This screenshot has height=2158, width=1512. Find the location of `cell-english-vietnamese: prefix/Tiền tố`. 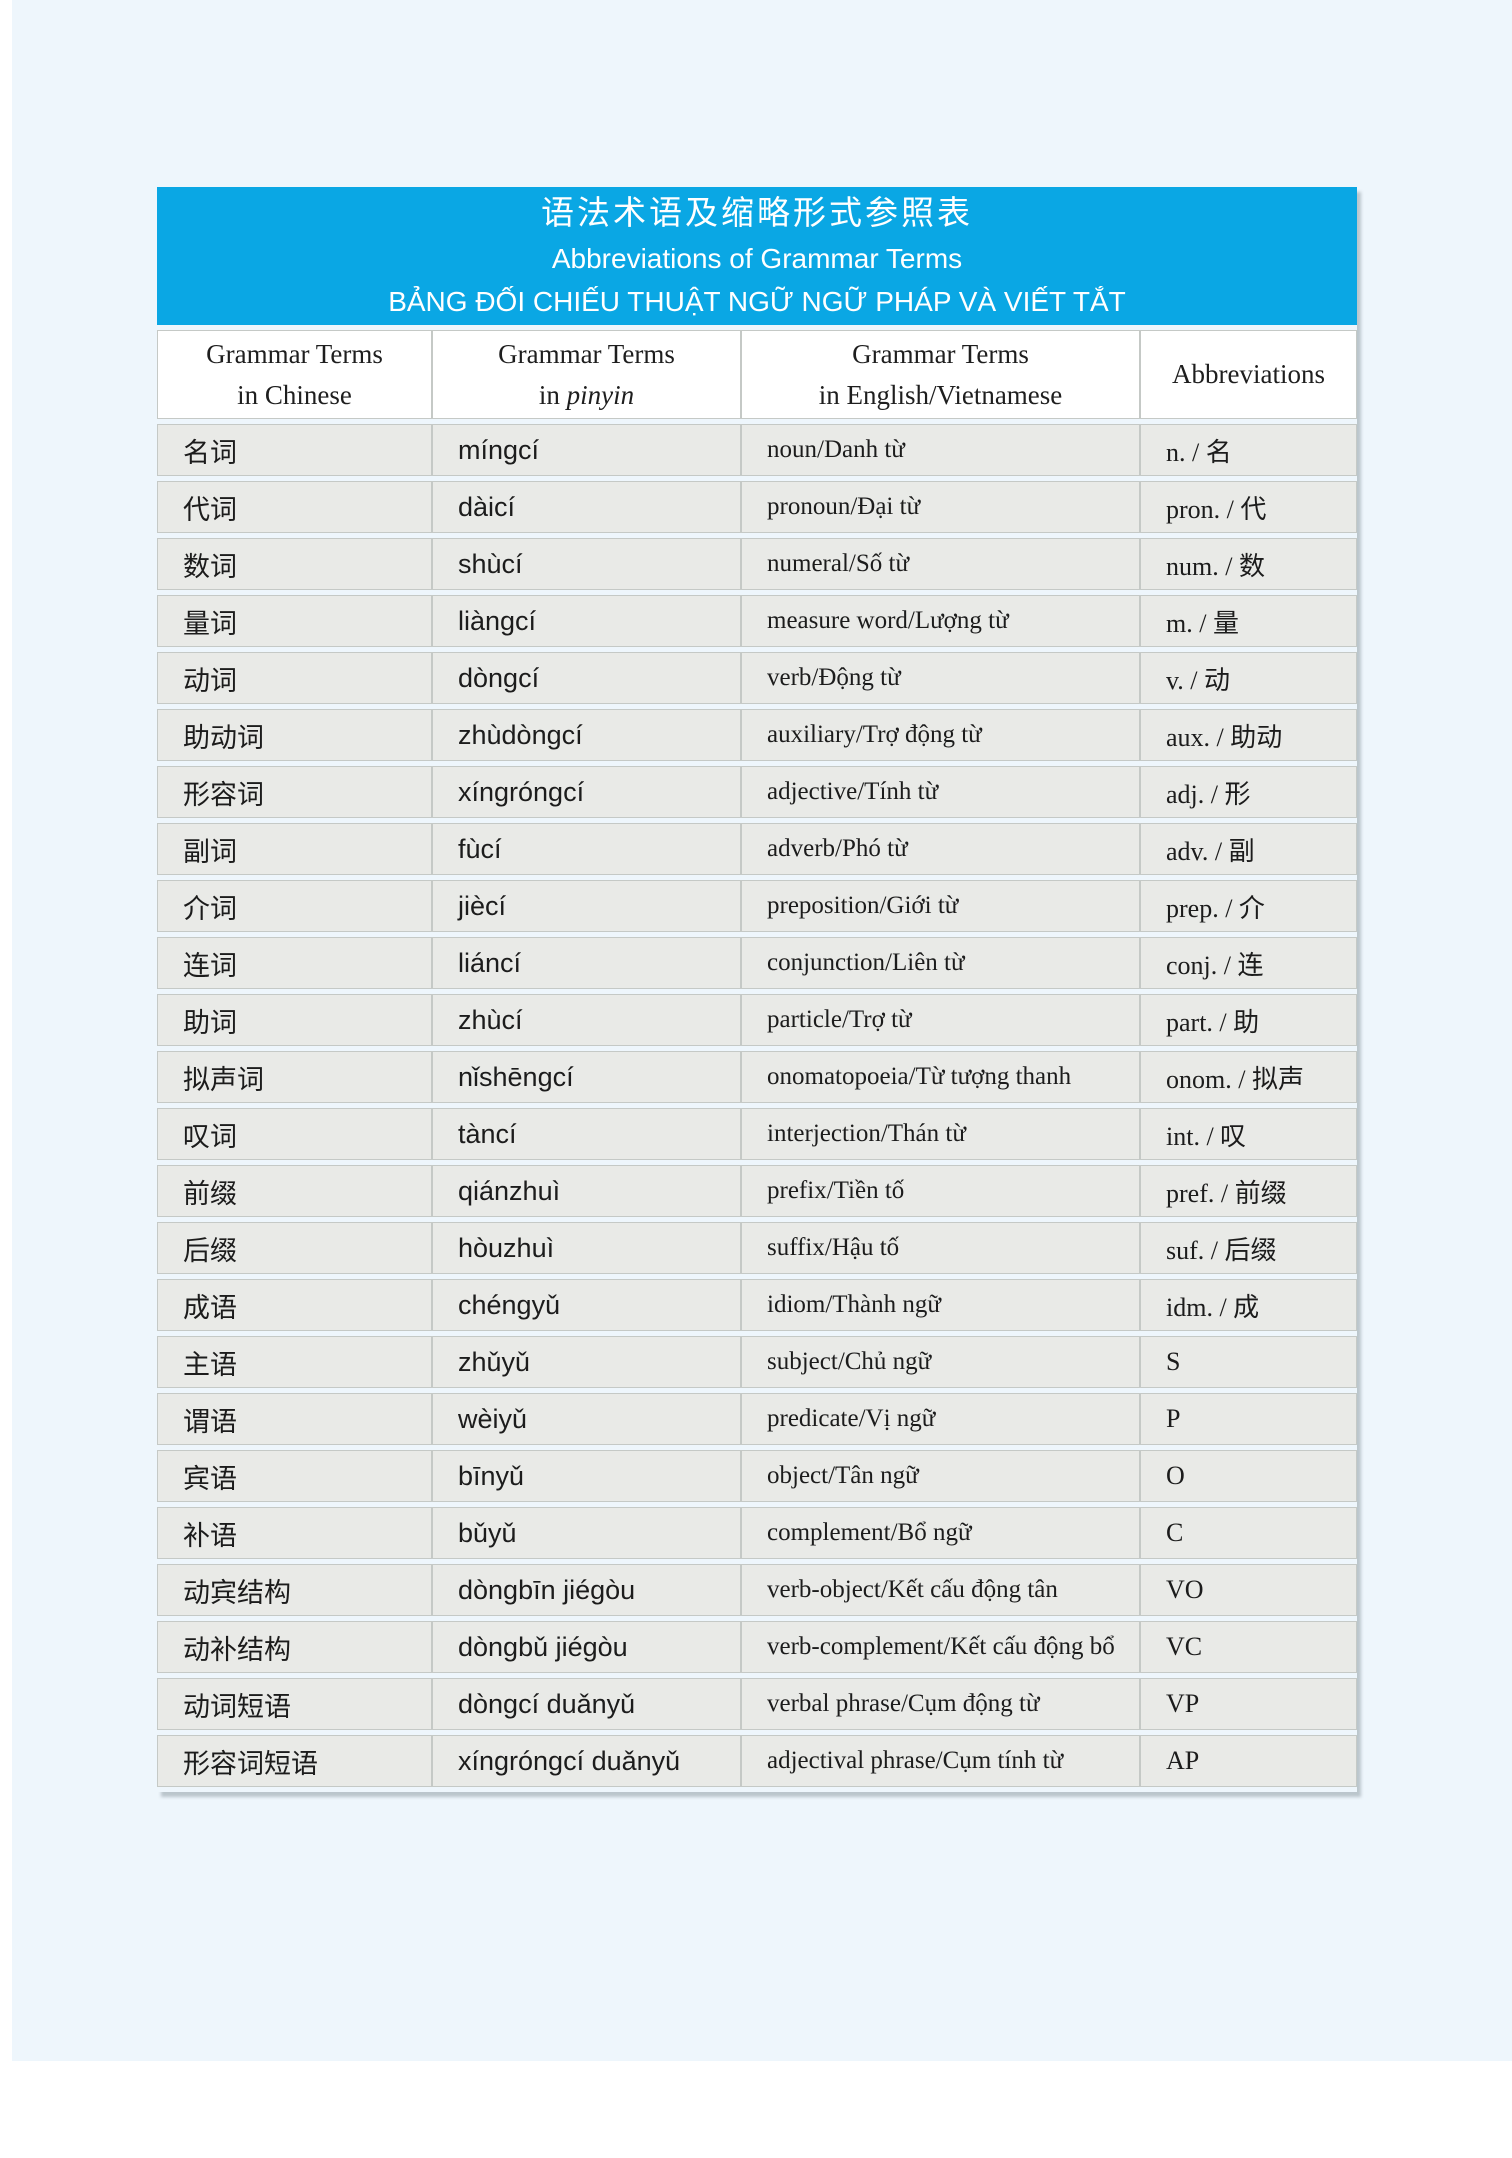

cell-english-vietnamese: prefix/Tiền tố is located at coordinates (940, 1191).